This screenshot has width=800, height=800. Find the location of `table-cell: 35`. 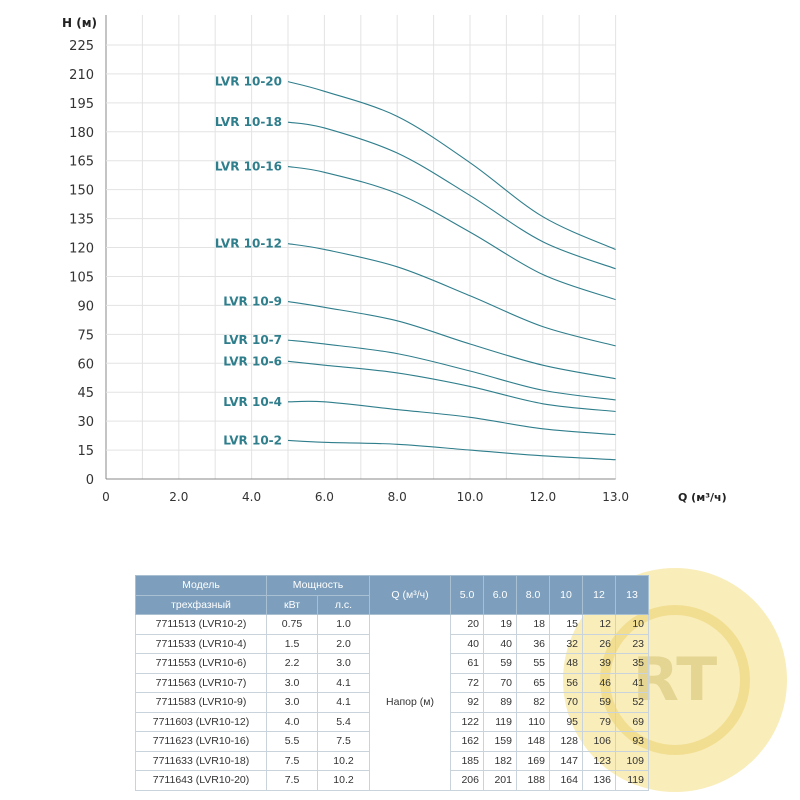

table-cell: 35 is located at coordinates (632, 663).